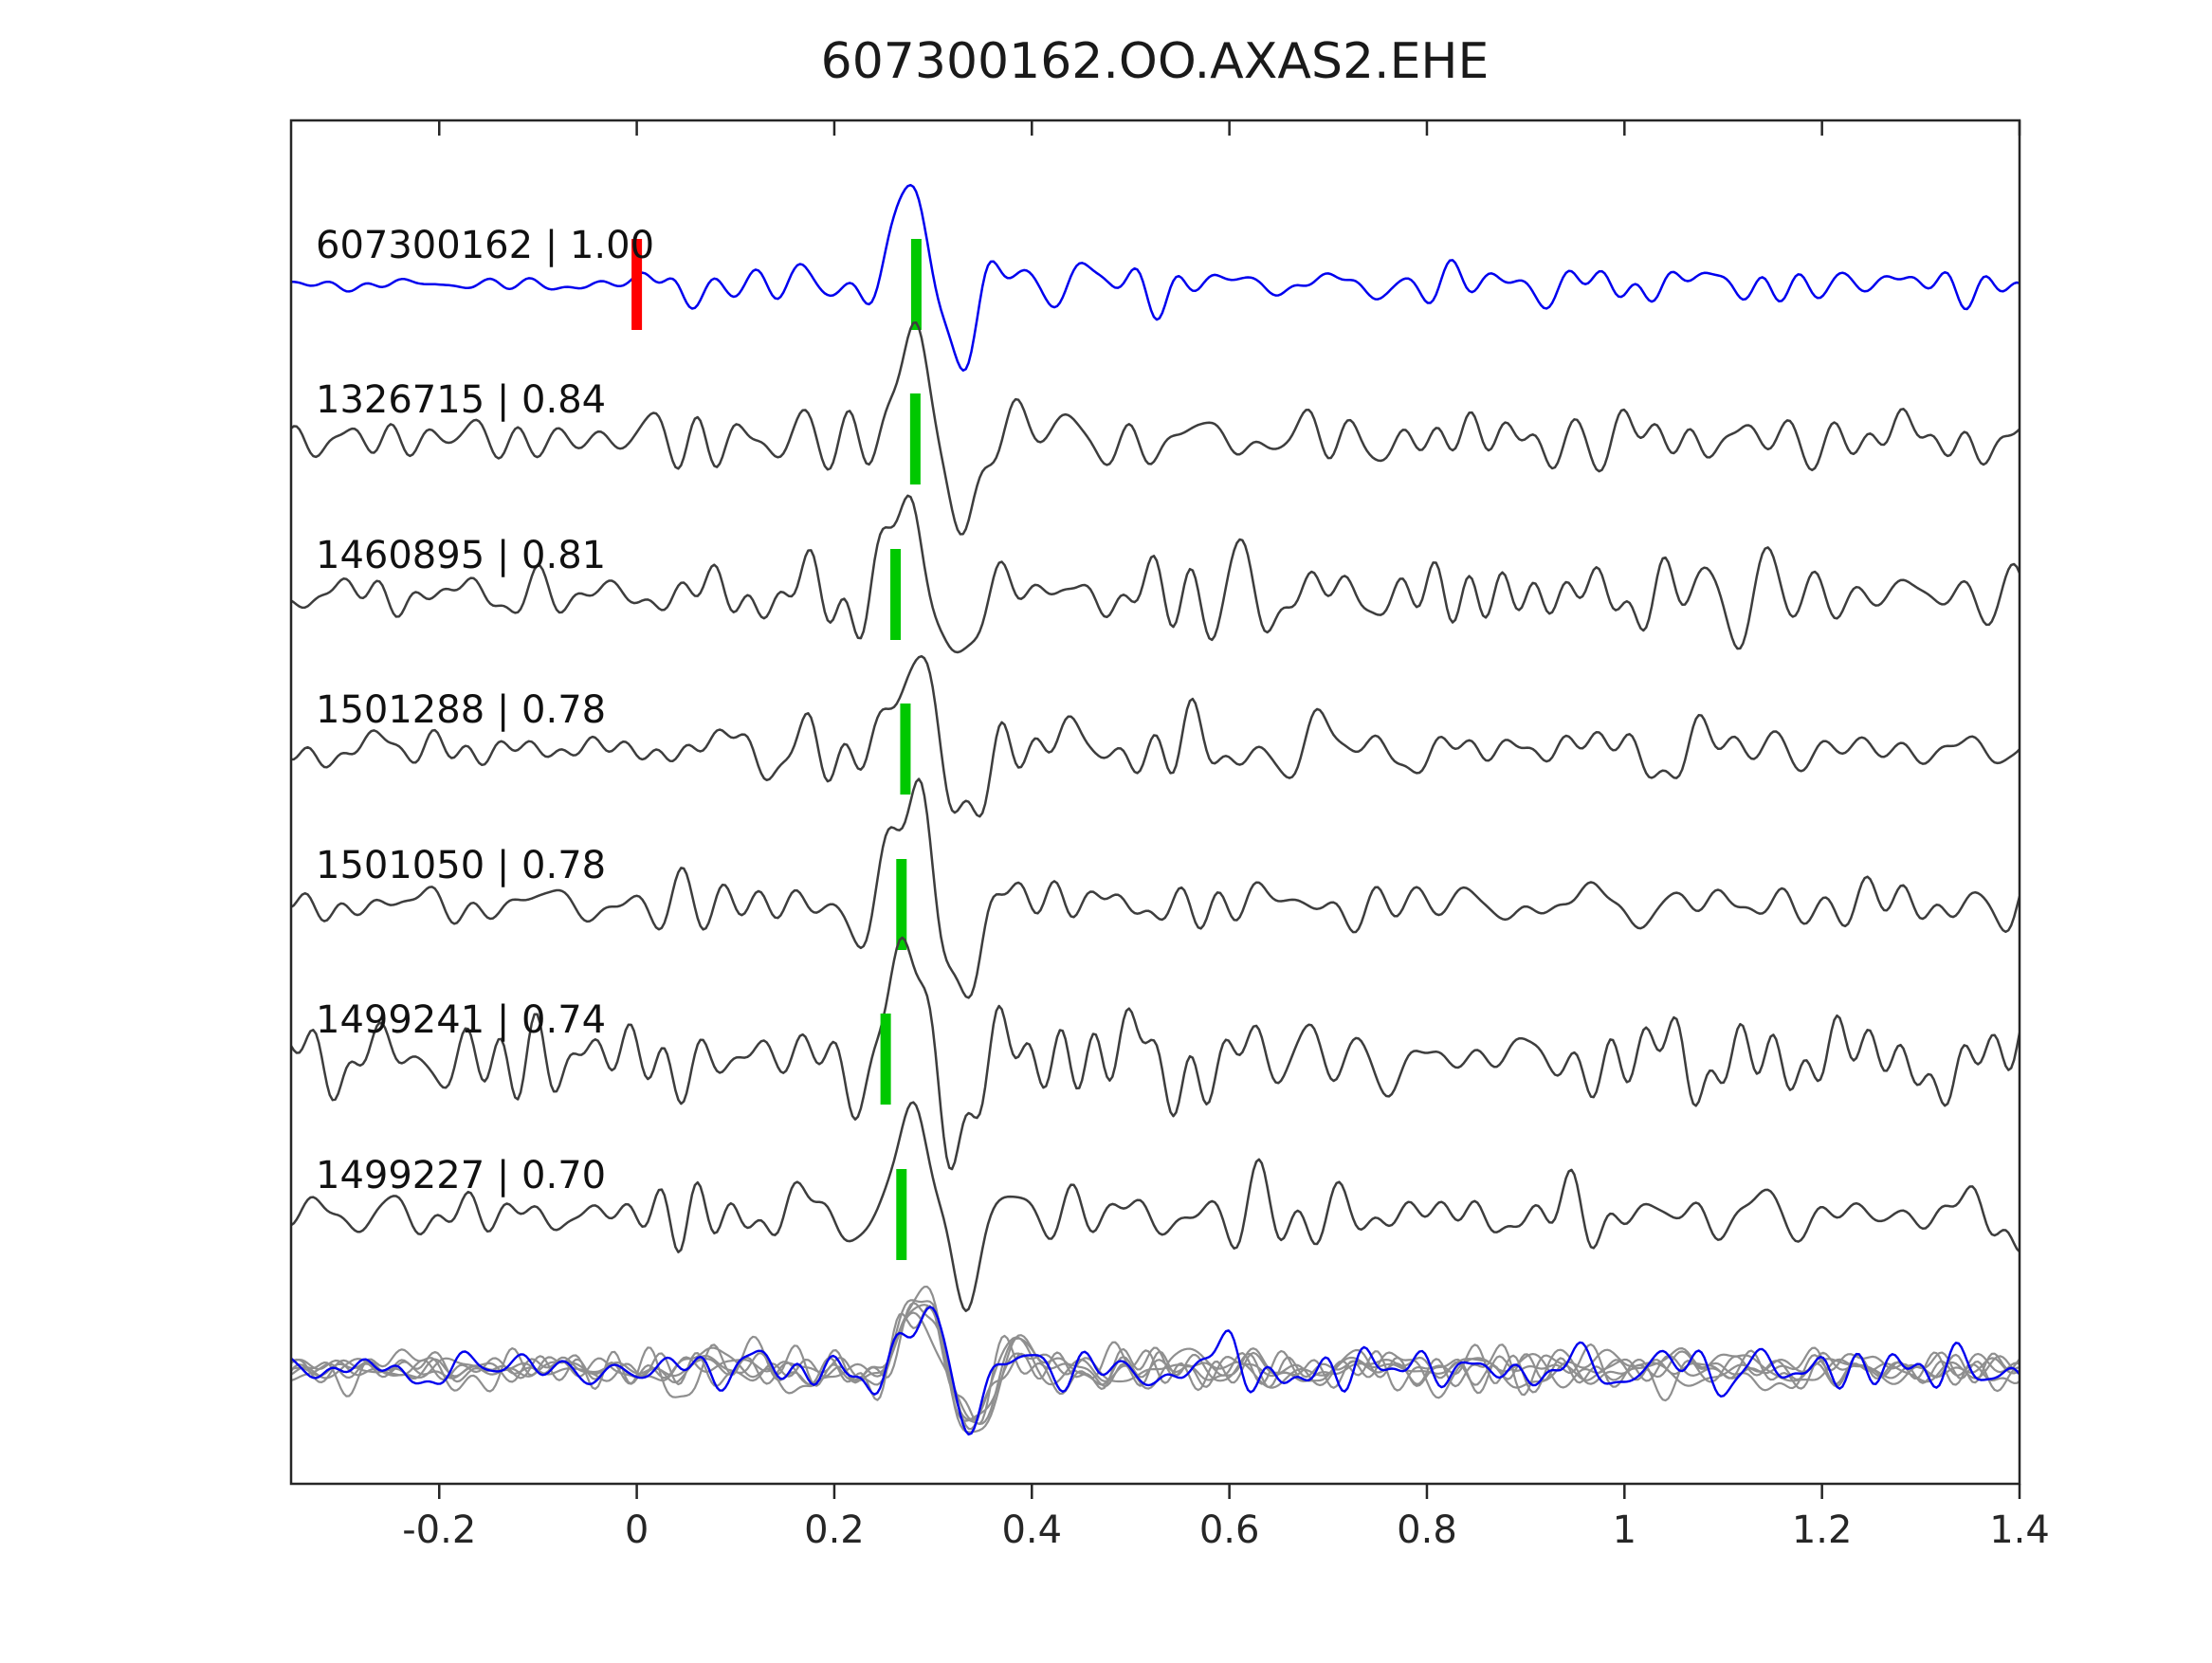  I want to click on template-trace, so click(1155, 277).